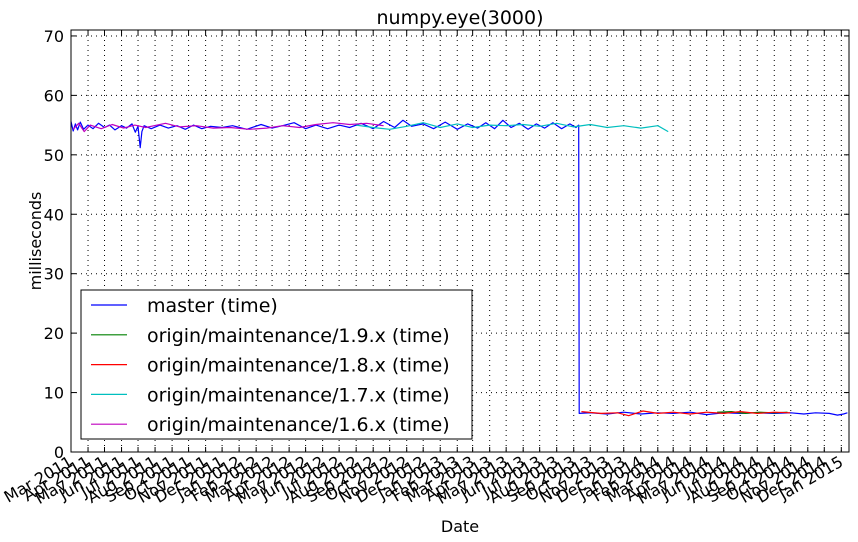 Image resolution: width=858 pixels, height=542 pixels. I want to click on y-tick-label: 20, so click(54, 333).